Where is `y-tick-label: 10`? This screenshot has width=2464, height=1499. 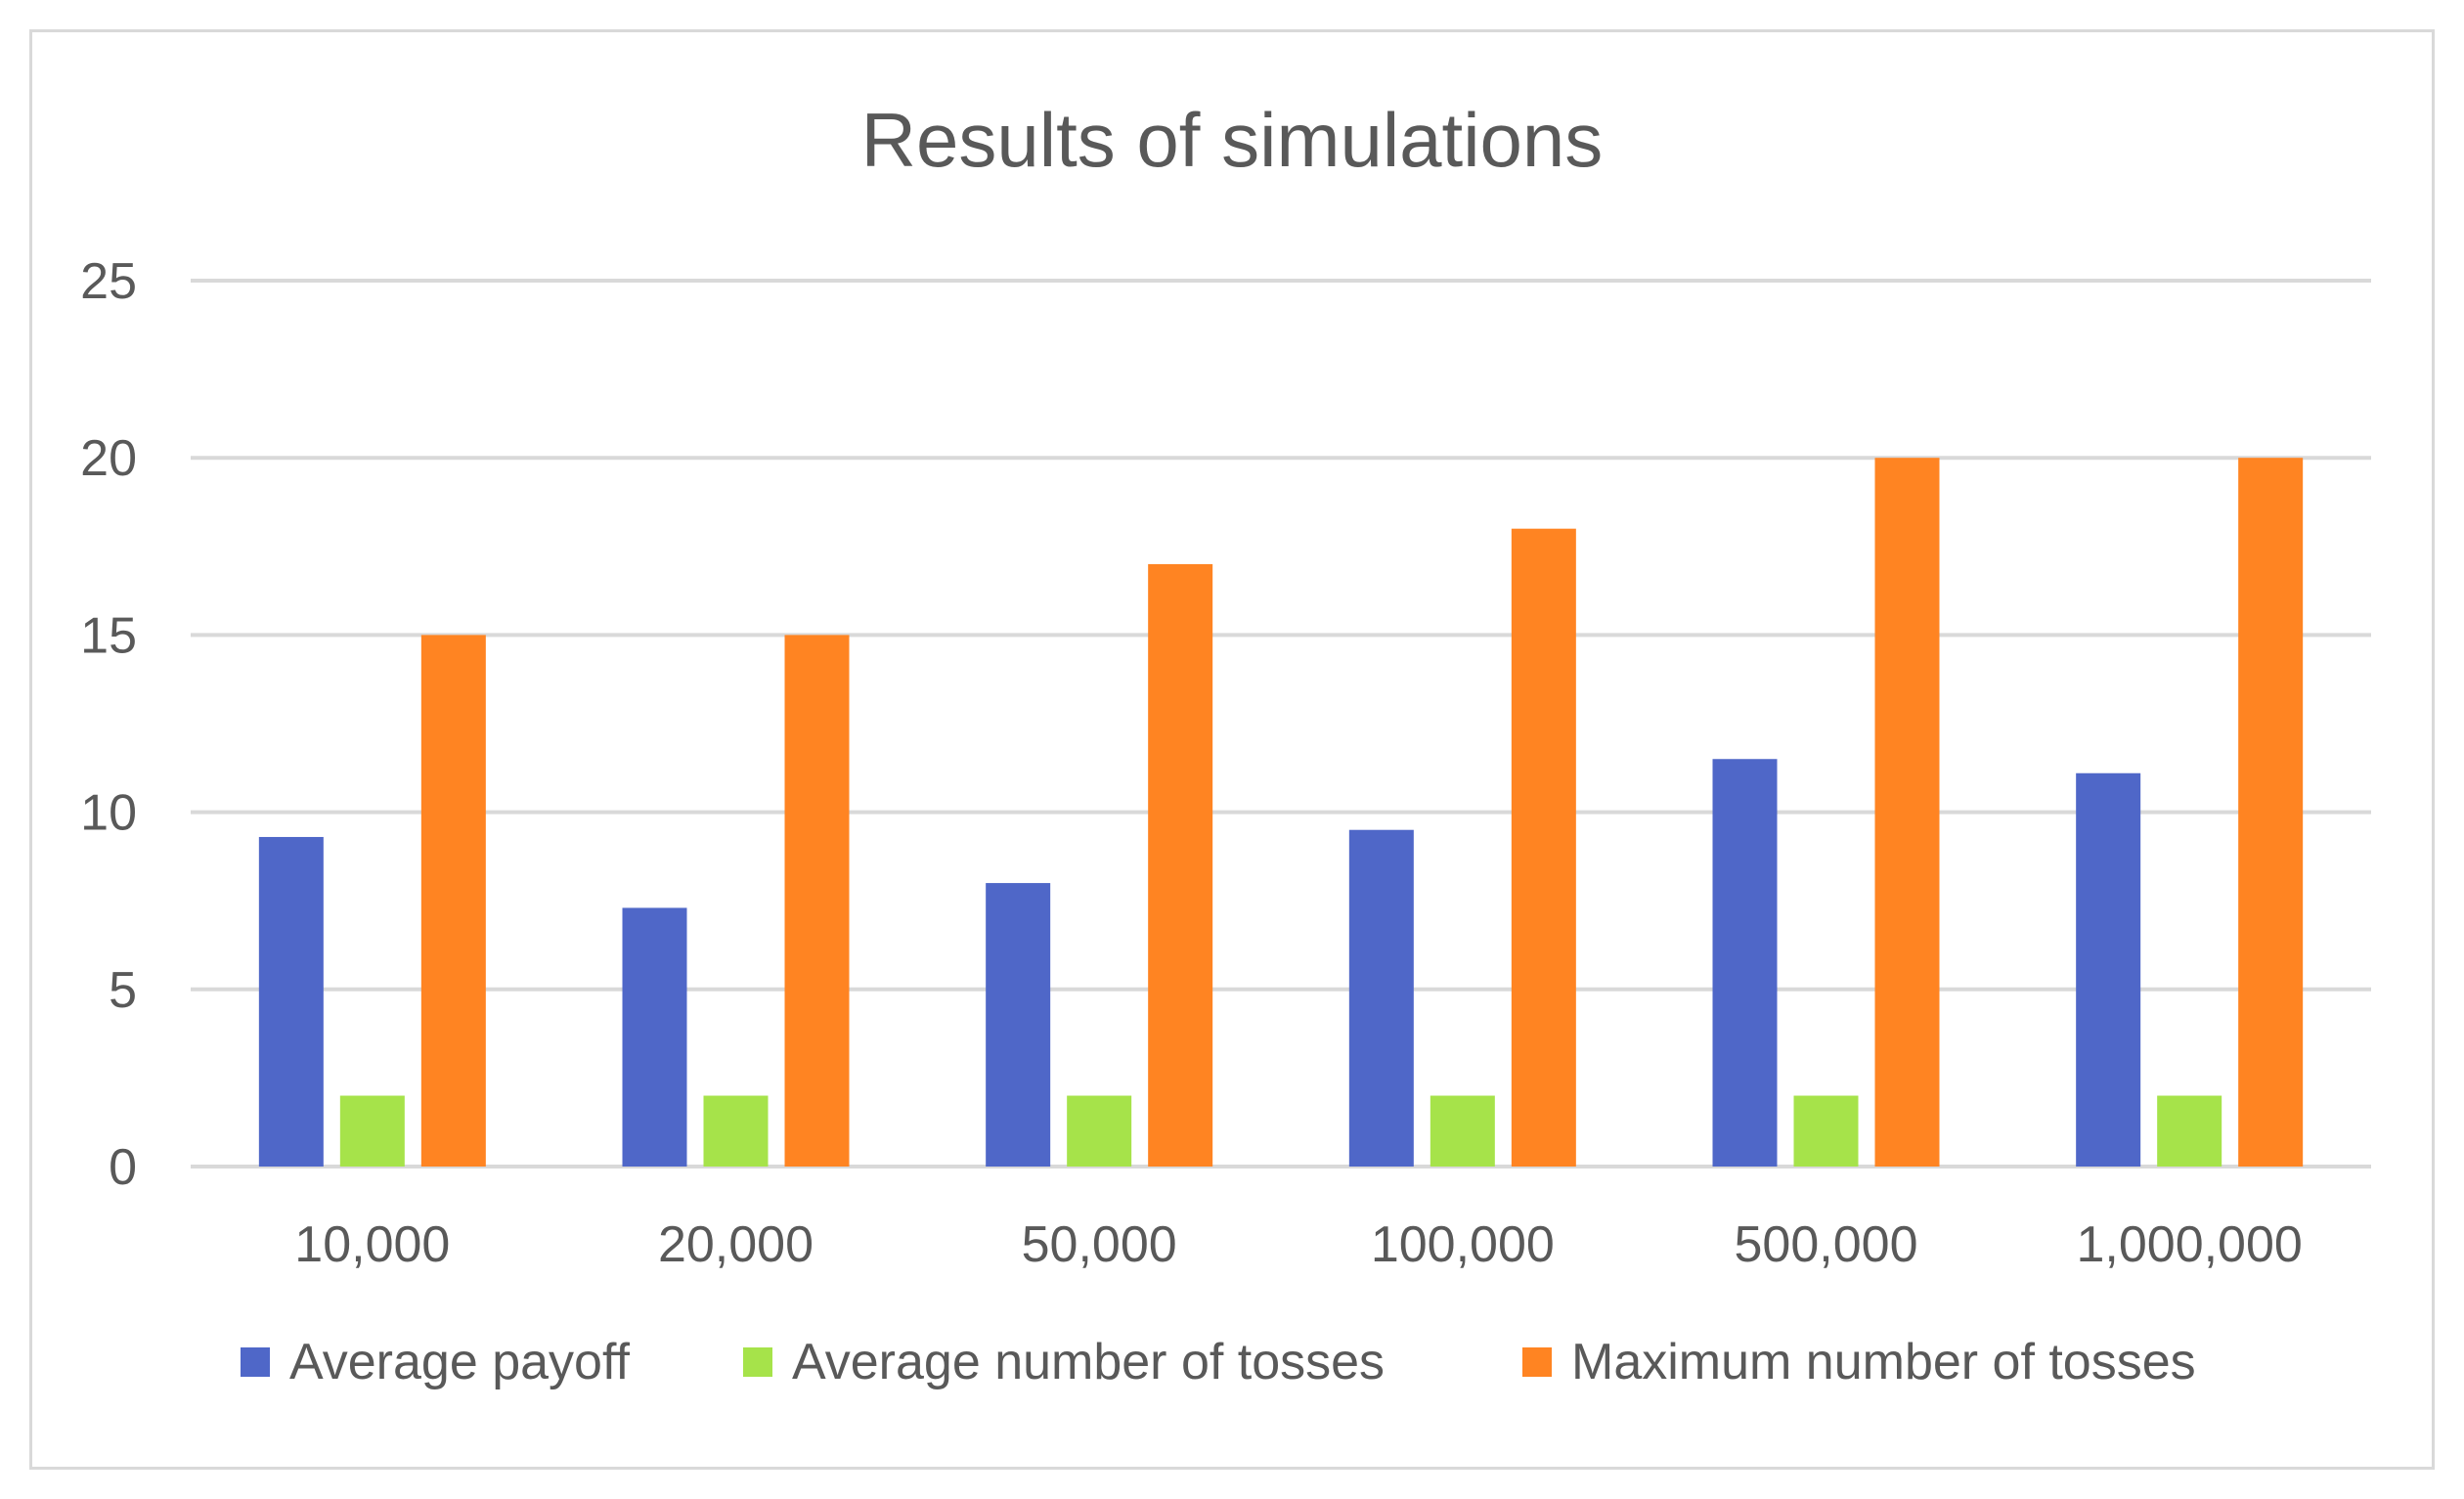 y-tick-label: 10 is located at coordinates (108, 813).